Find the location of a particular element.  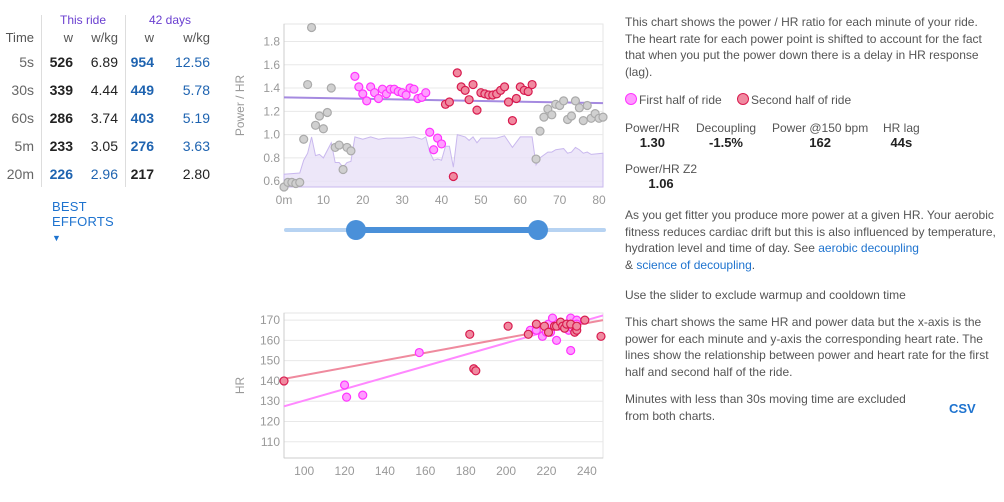

legend-second-half: Second half of ride is located at coordinates (794, 100).